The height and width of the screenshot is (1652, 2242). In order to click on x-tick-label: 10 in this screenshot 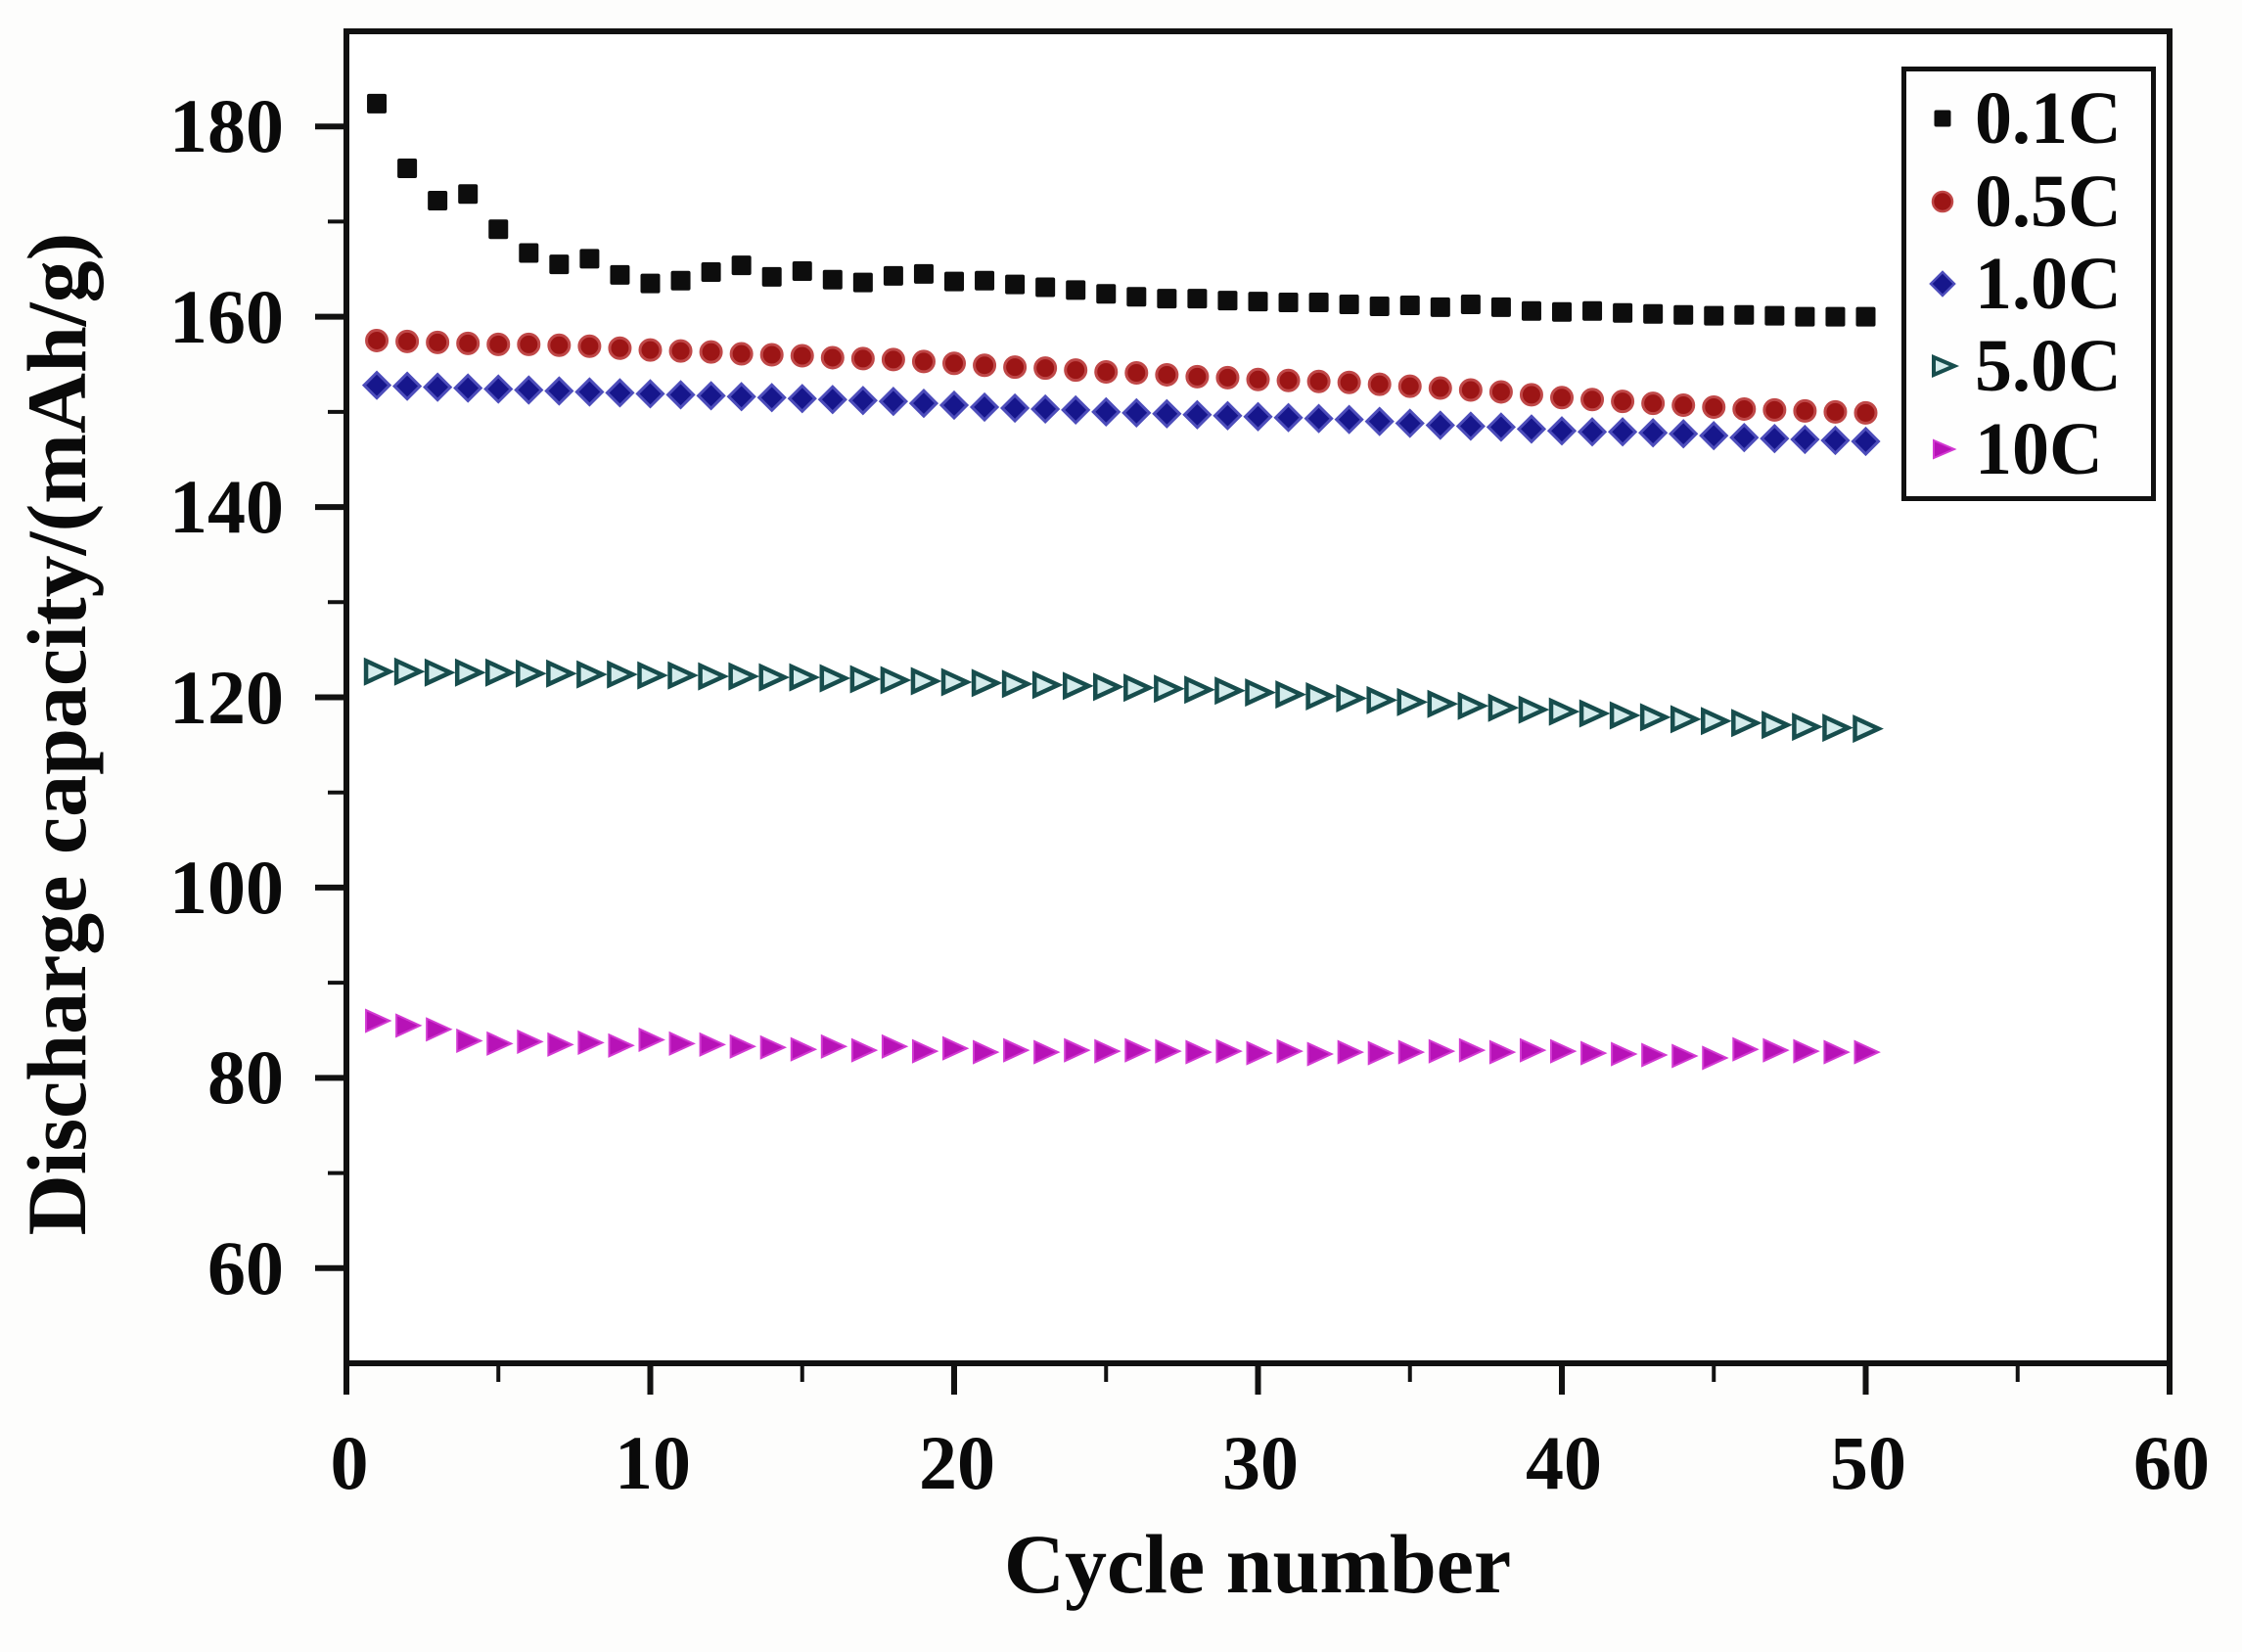, I will do `click(653, 1462)`.